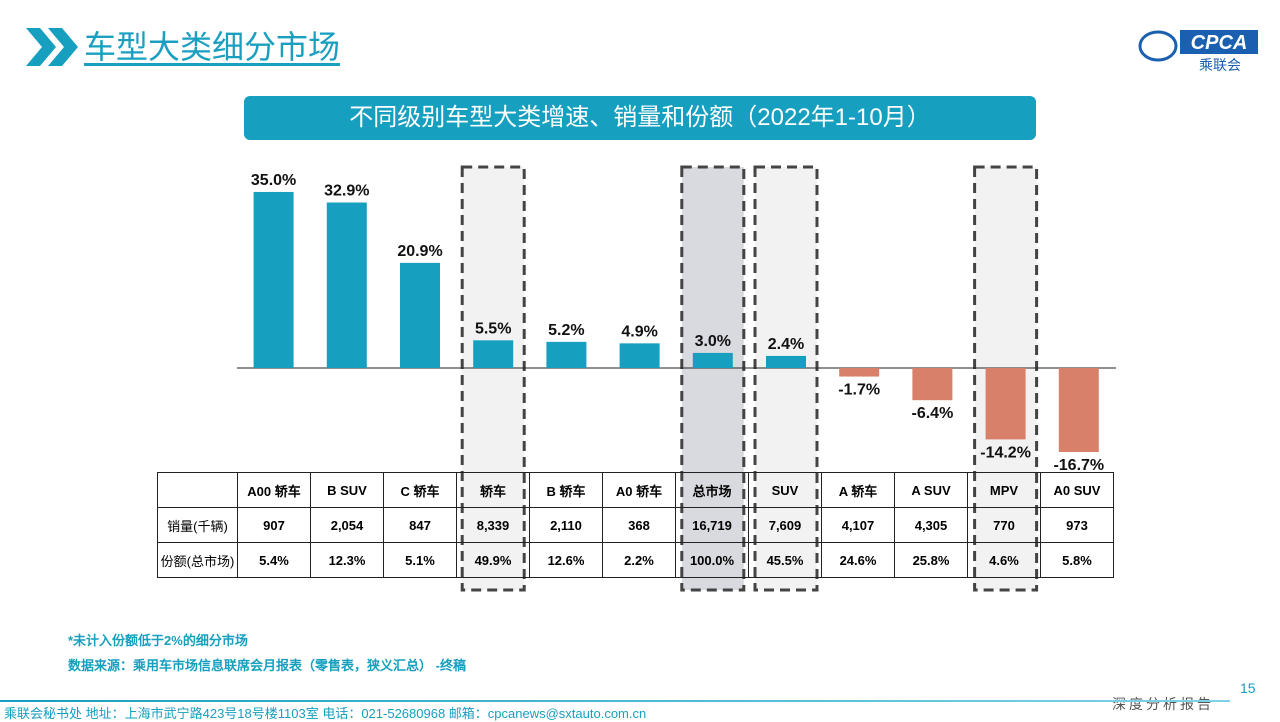  What do you see at coordinates (785, 490) in the screenshot?
I see `column-header: SUV` at bounding box center [785, 490].